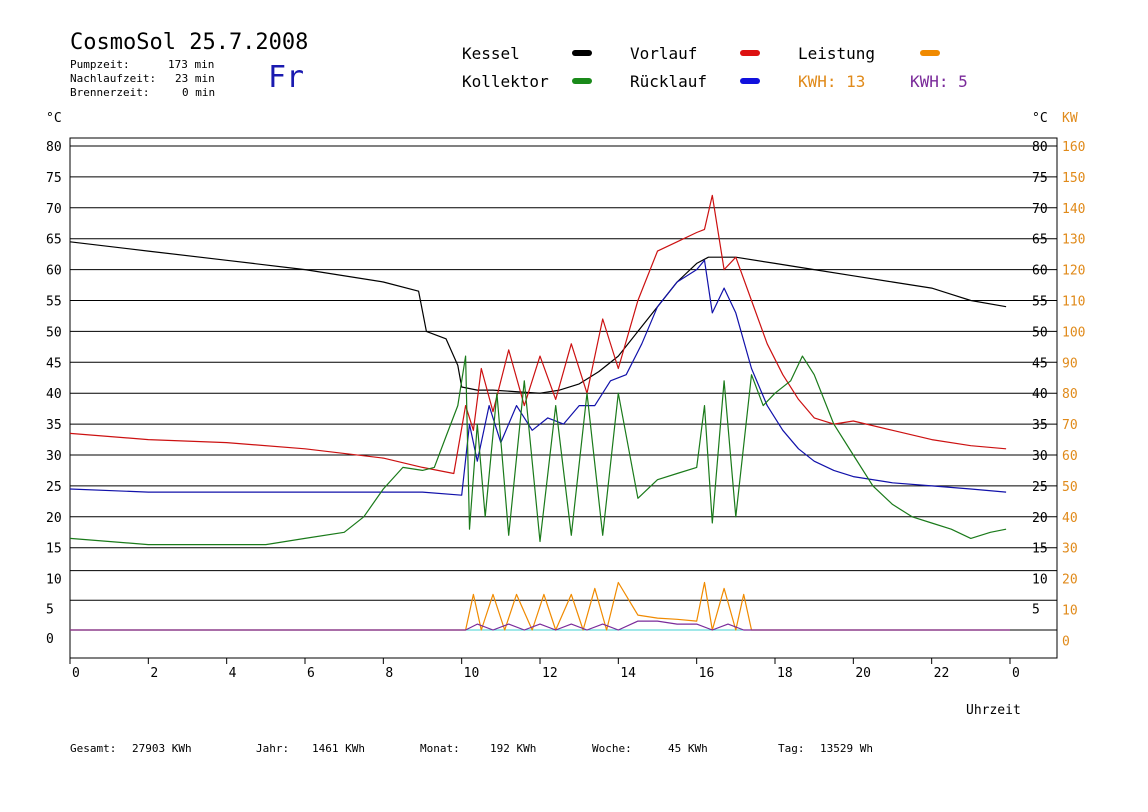 The width and height of the screenshot is (1148, 812). Describe the element at coordinates (54, 209) in the screenshot. I see `y-tick-left: 70` at that location.